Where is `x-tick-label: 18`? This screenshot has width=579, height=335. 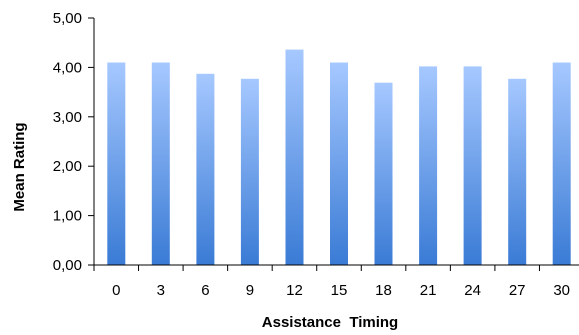 x-tick-label: 18 is located at coordinates (383, 290).